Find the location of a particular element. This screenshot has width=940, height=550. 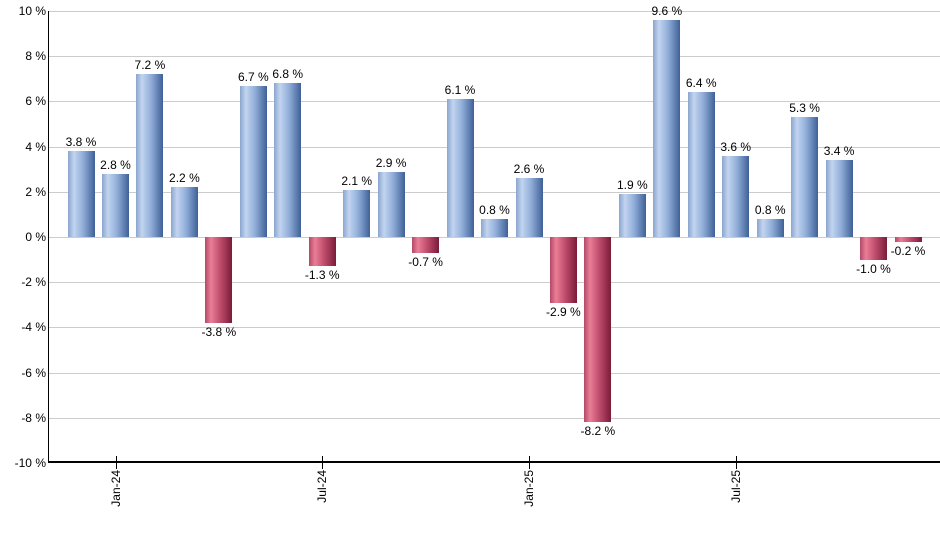

bar-value-label: 6.1 % is located at coordinates (460, 90).